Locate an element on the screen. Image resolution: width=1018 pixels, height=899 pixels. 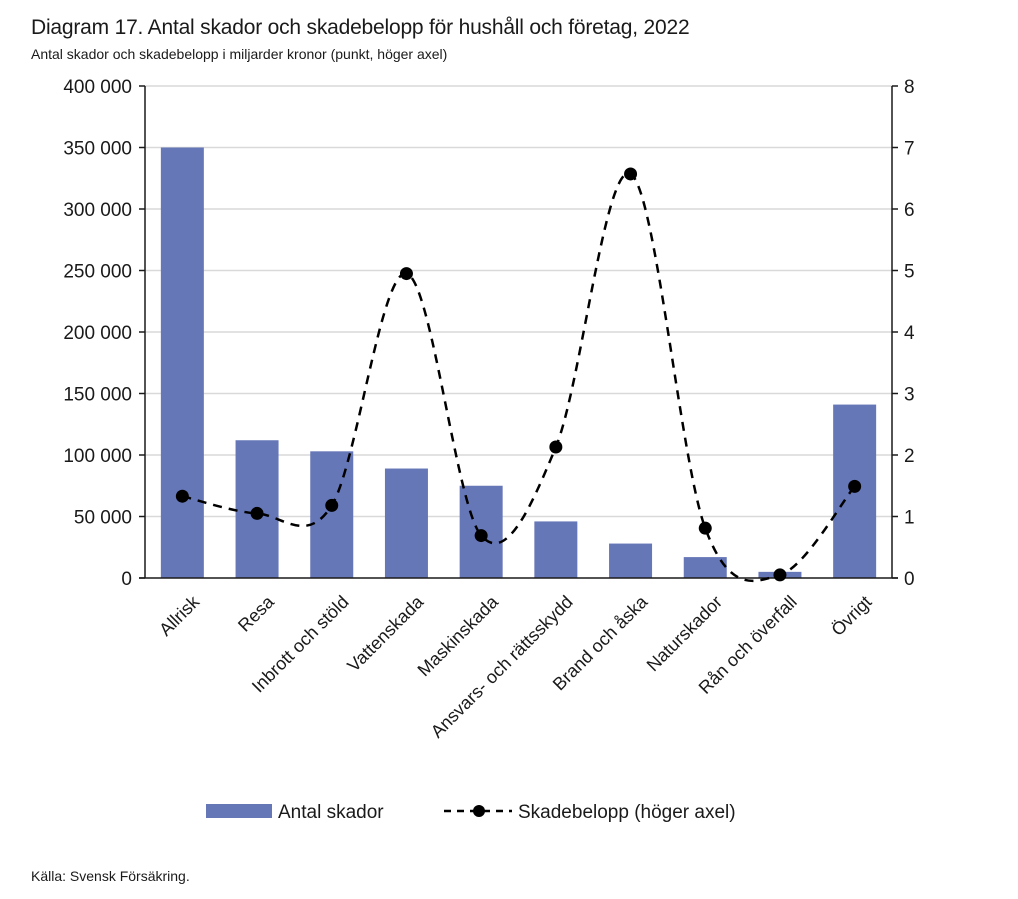
right-tick-label: 1 is located at coordinates (909, 518).